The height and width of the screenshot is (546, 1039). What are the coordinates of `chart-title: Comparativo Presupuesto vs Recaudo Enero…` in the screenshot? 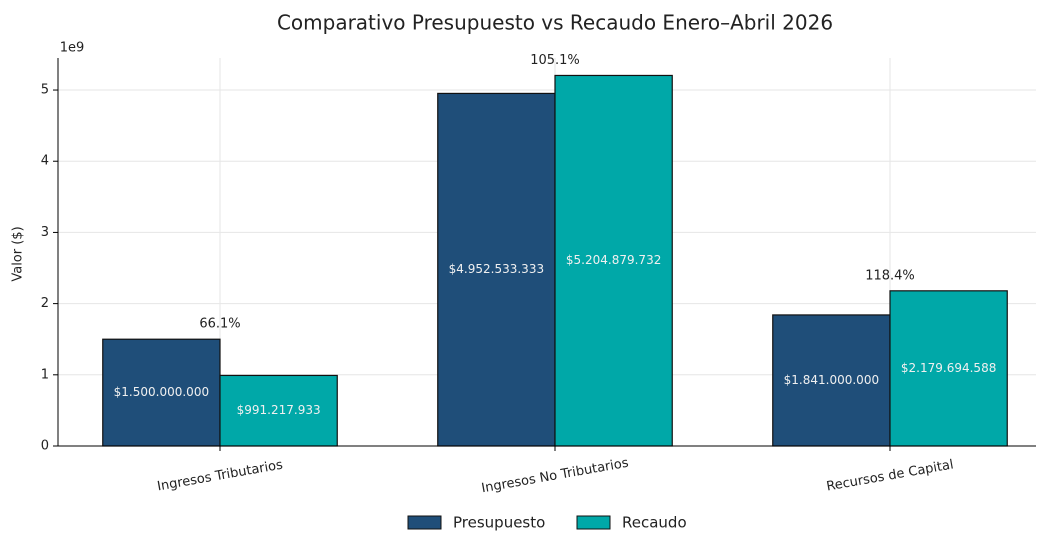 It's located at (555, 23).